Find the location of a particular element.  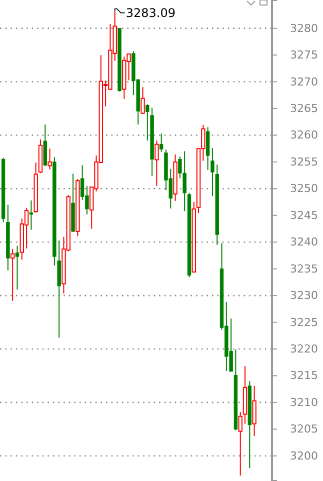

y-tick-label: 3275 is located at coordinates (304, 55).